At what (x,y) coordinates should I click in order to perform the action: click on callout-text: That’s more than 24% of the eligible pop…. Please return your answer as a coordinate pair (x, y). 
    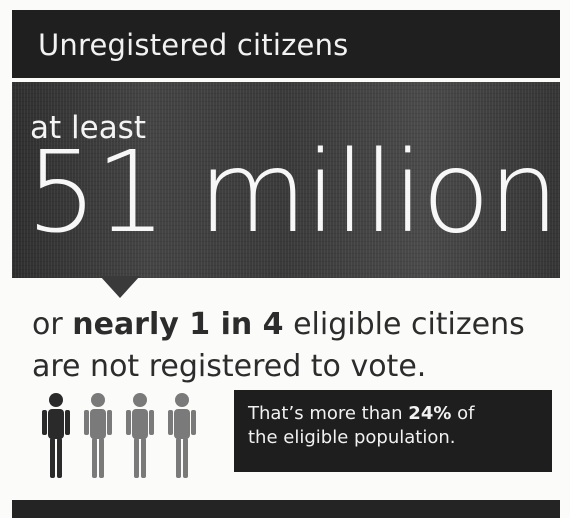
    Looking at the image, I should click on (361, 426).